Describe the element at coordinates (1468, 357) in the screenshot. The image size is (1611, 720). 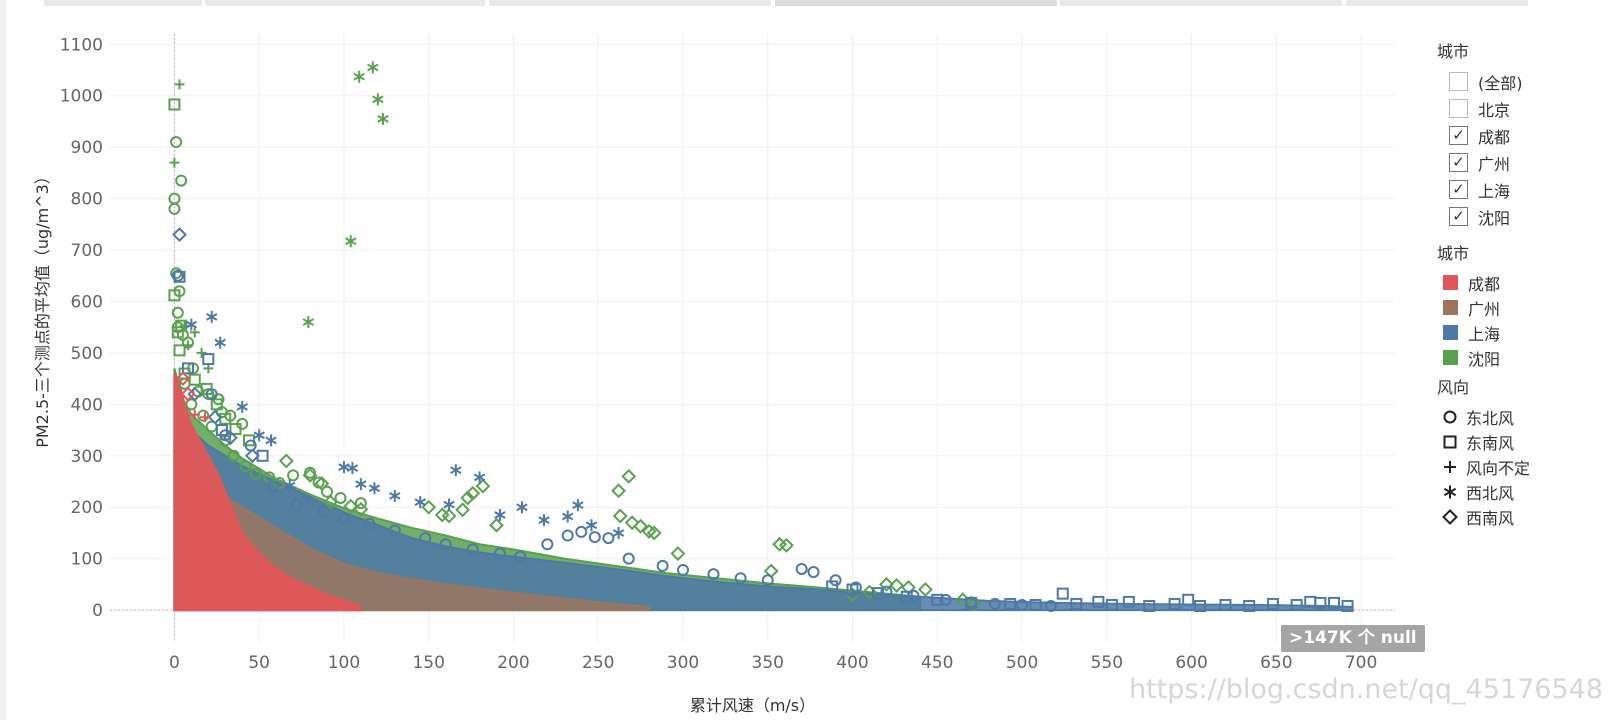
I see `city-color-item: 沈阳` at that location.